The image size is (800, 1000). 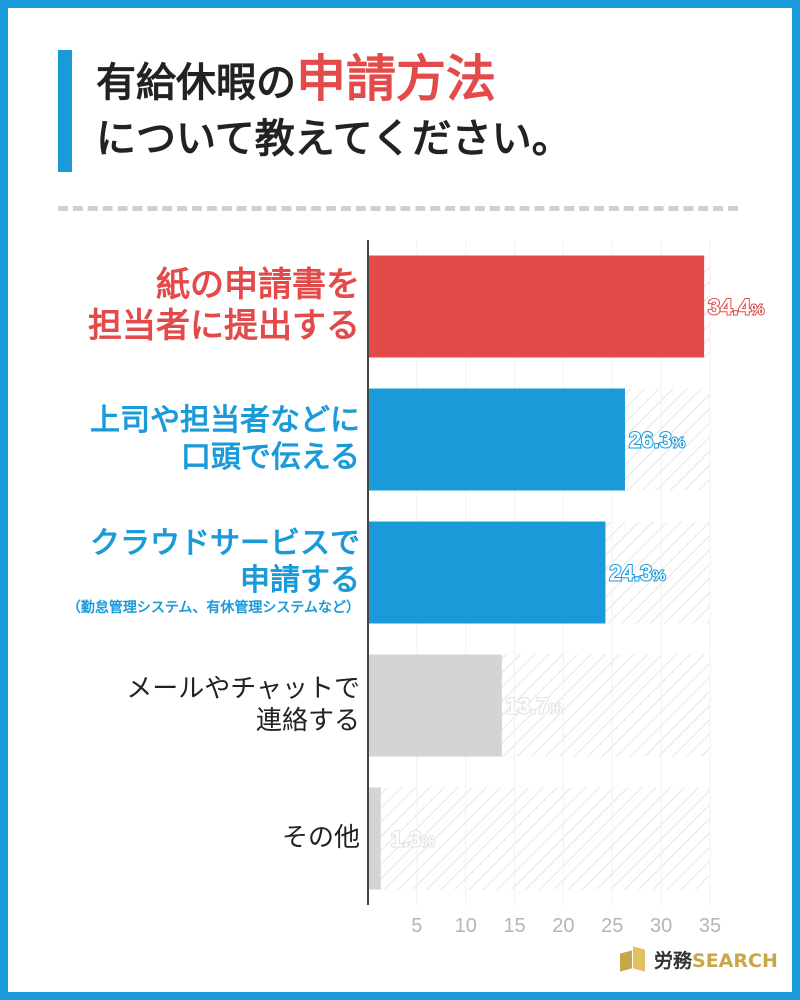 What do you see at coordinates (539, 838) in the screenshot?
I see `bar-background` at bounding box center [539, 838].